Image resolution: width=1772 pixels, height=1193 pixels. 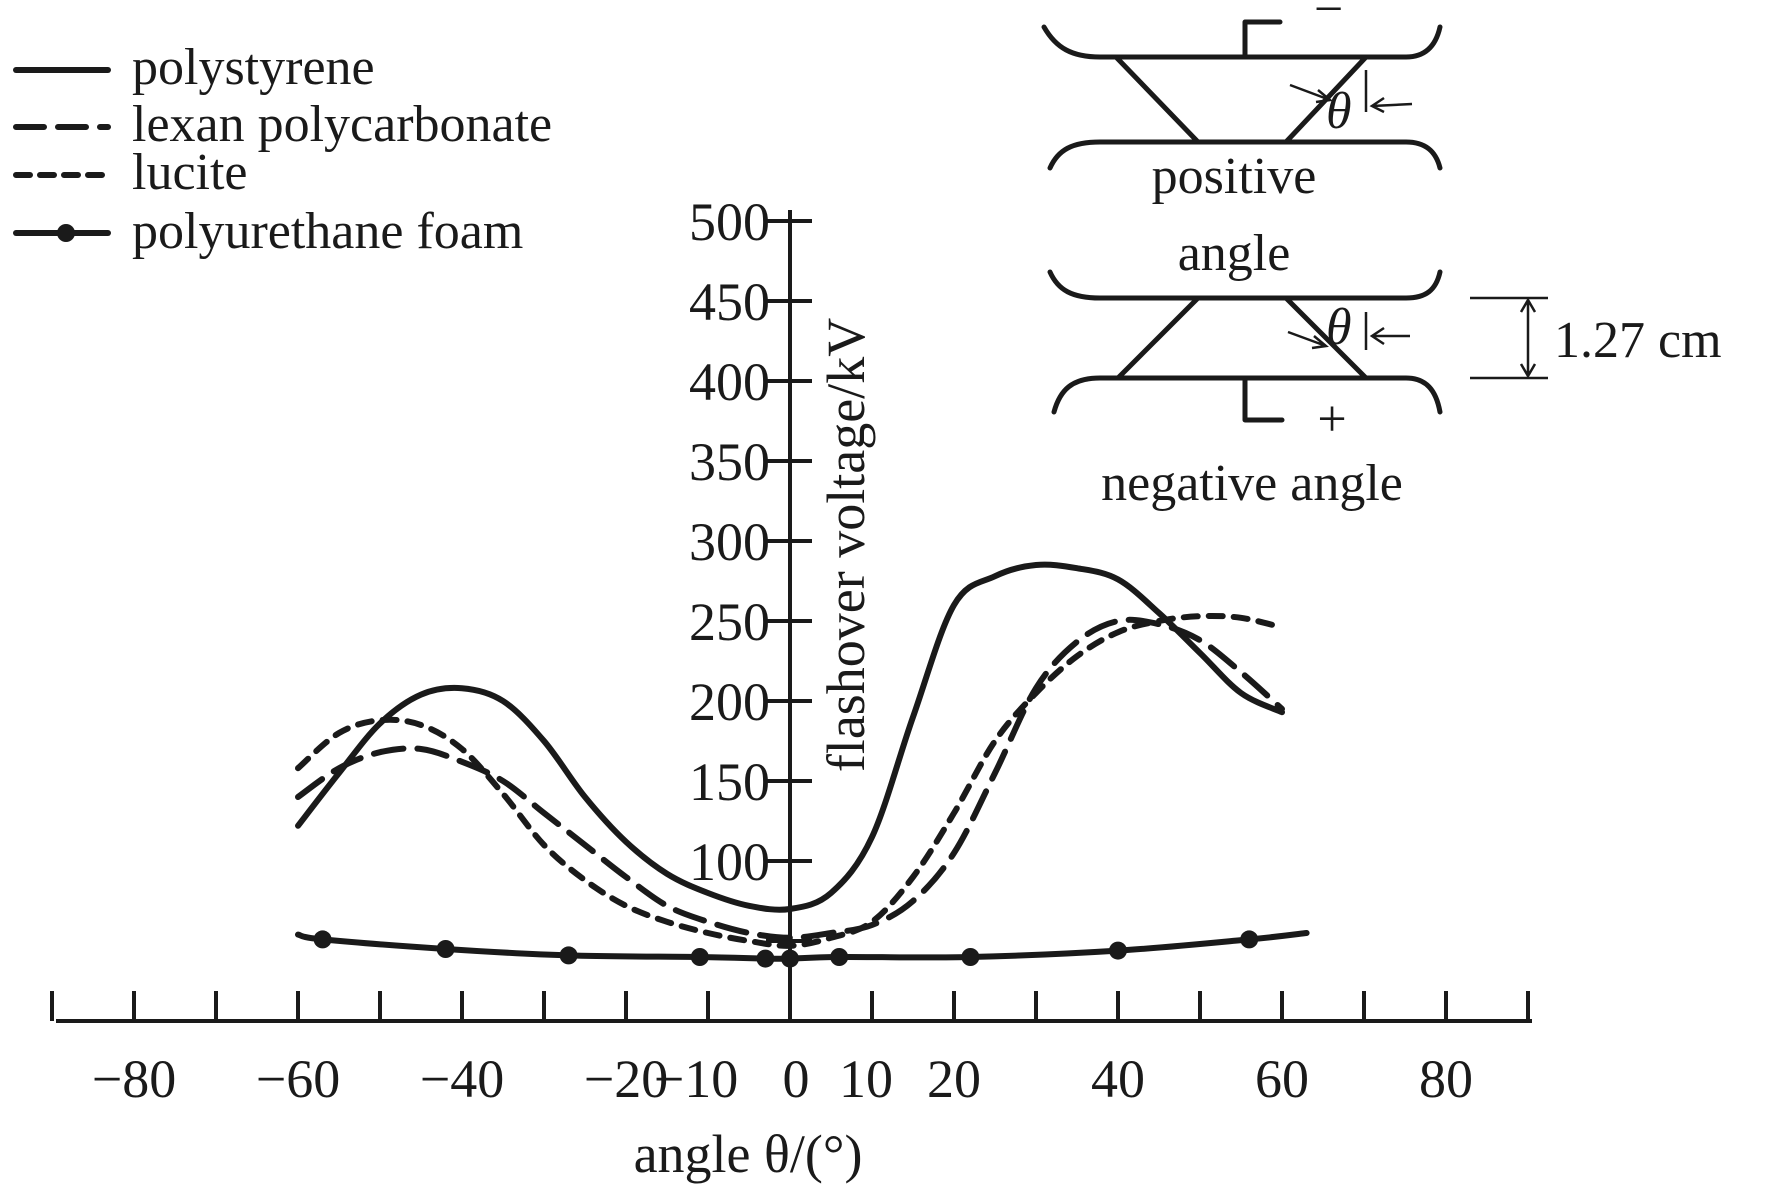 What do you see at coordinates (729, 782) in the screenshot?
I see `y-tick-label-1: 150` at bounding box center [729, 782].